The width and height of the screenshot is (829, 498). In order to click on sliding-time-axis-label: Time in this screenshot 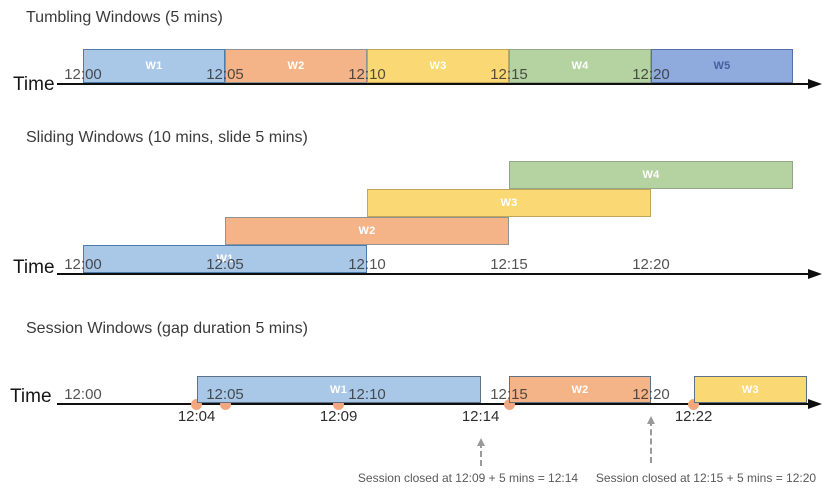, I will do `click(34, 267)`.